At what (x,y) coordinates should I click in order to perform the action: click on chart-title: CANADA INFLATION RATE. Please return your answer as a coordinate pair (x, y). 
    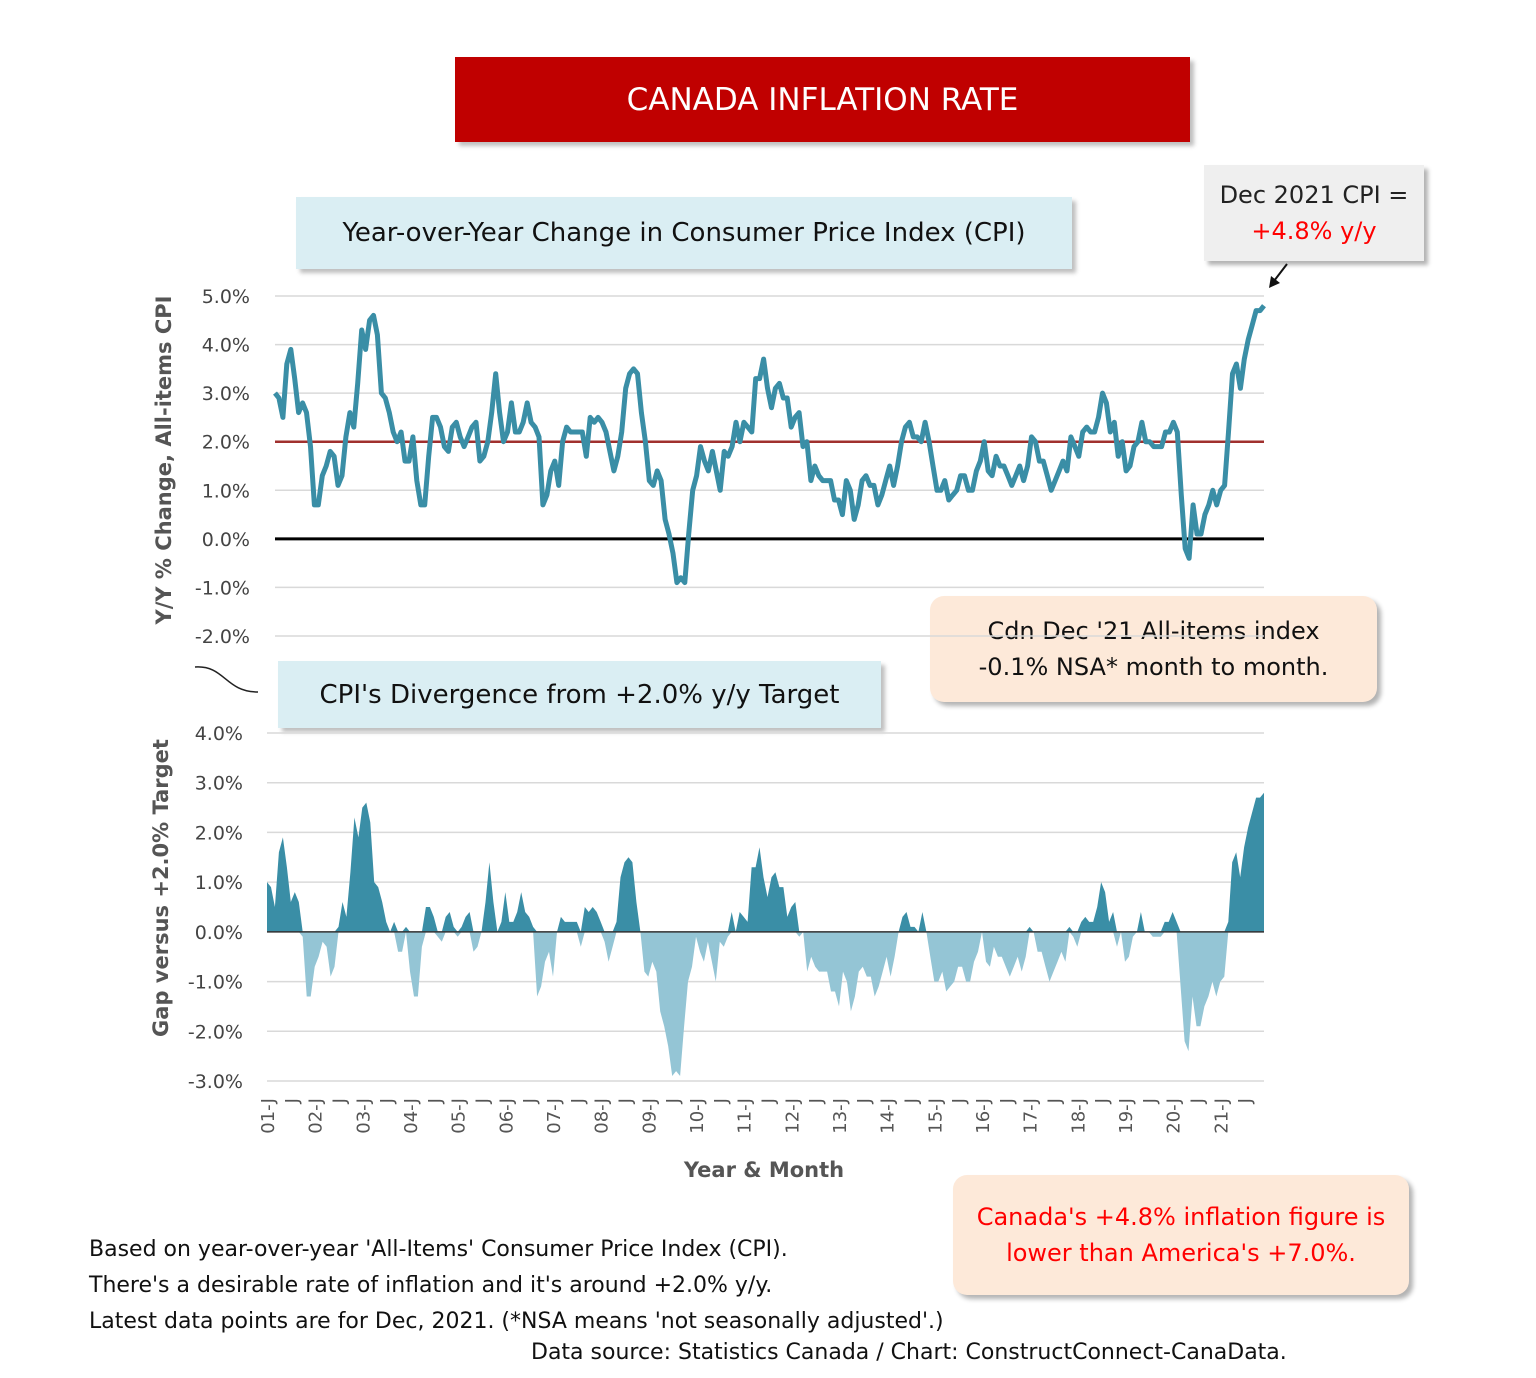
    Looking at the image, I should click on (822, 99).